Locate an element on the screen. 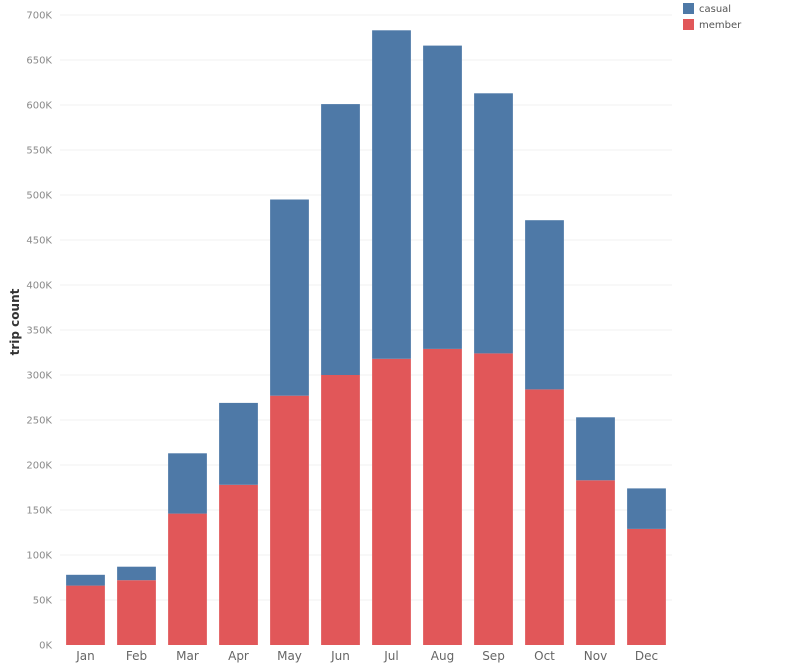 The image size is (800, 669). bar-member-nov is located at coordinates (595, 562).